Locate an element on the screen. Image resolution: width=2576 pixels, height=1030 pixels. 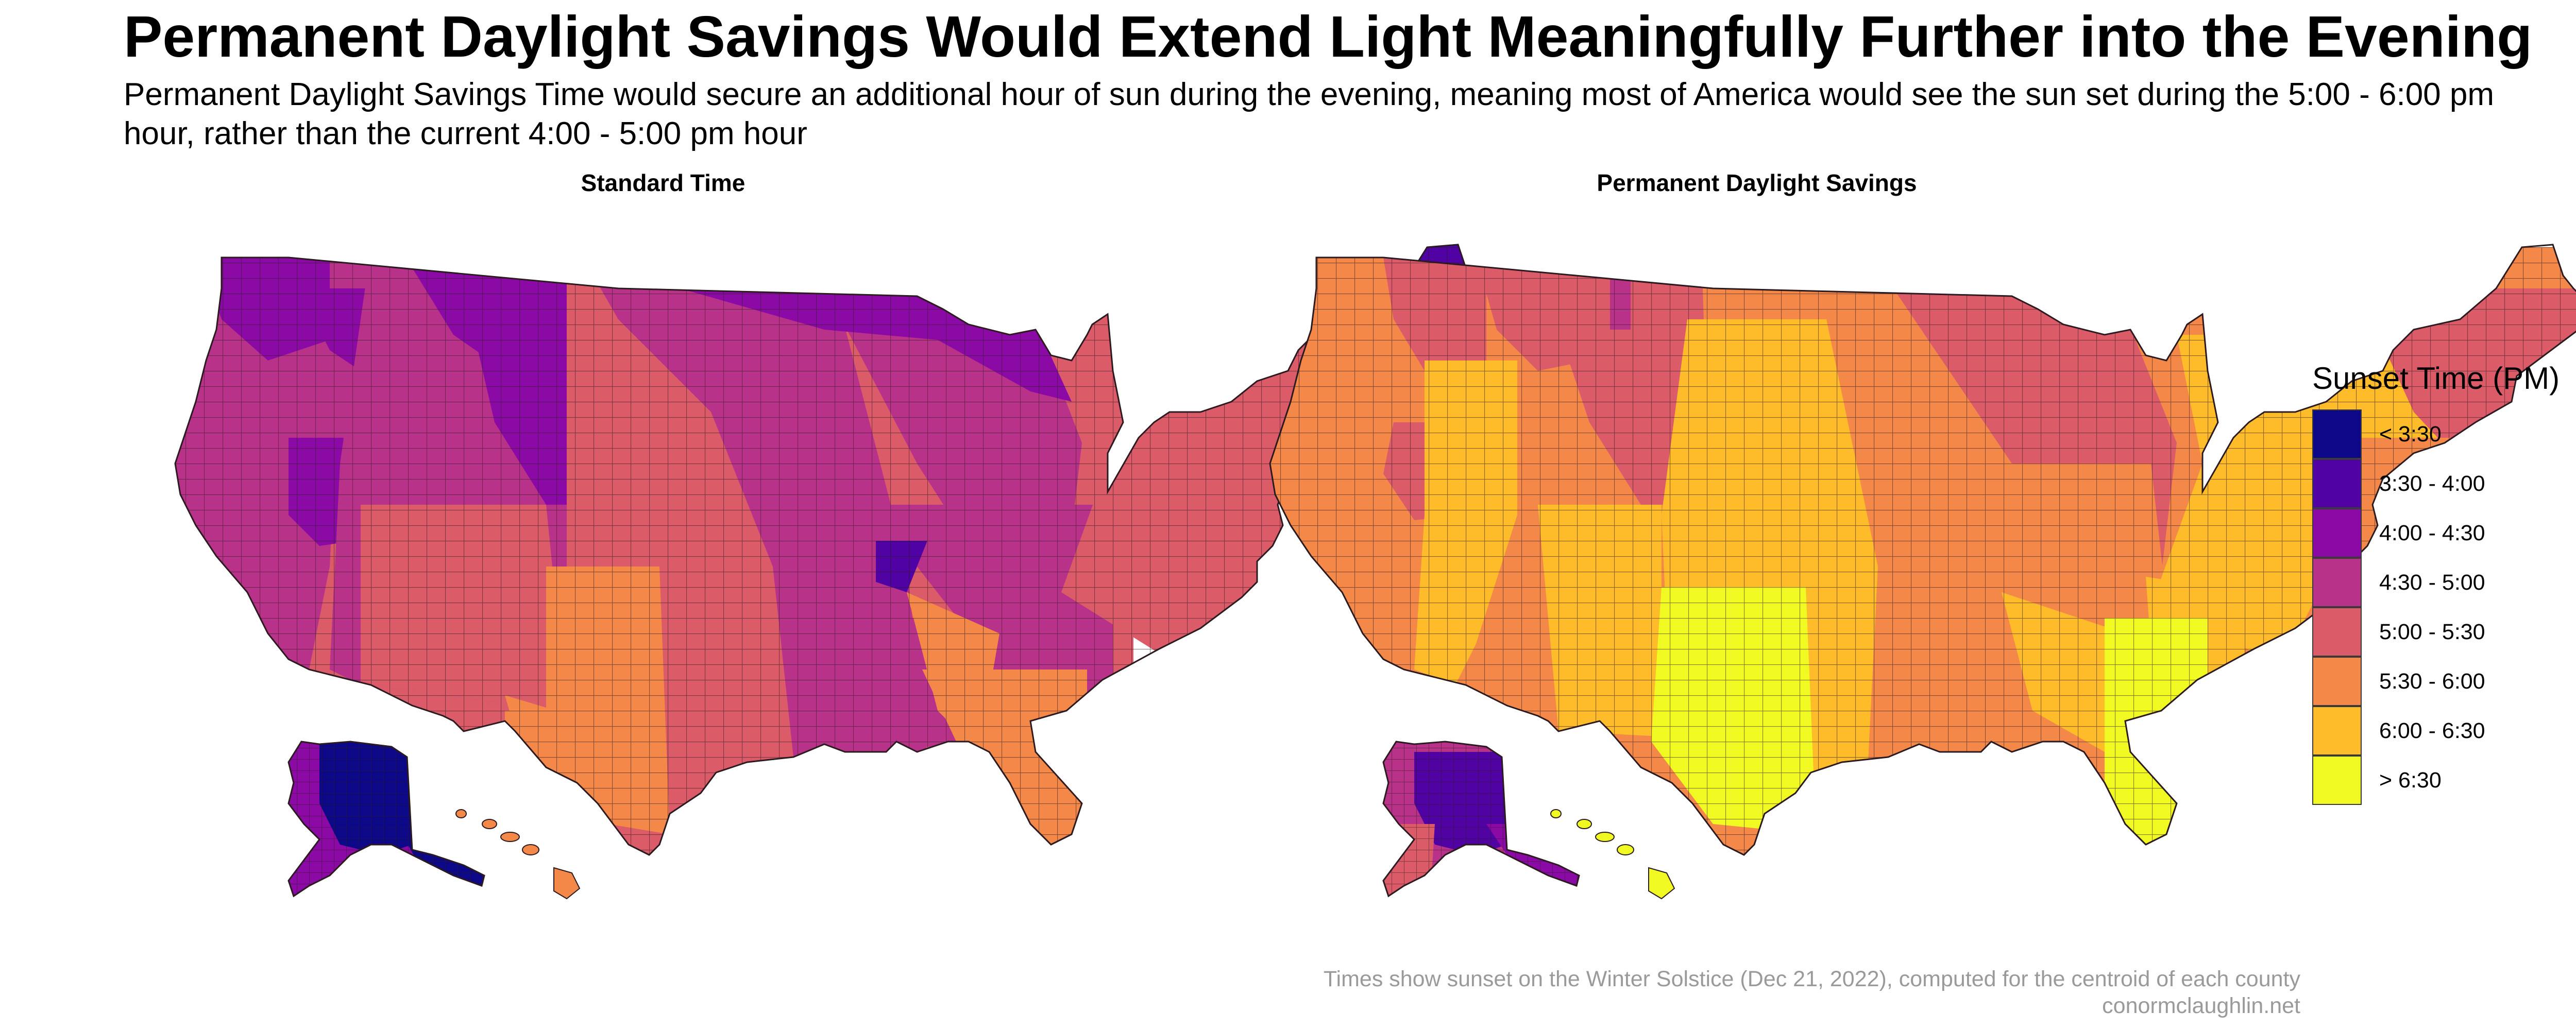
caption-credit: conormclaughlin.net is located at coordinates (2201, 1006).